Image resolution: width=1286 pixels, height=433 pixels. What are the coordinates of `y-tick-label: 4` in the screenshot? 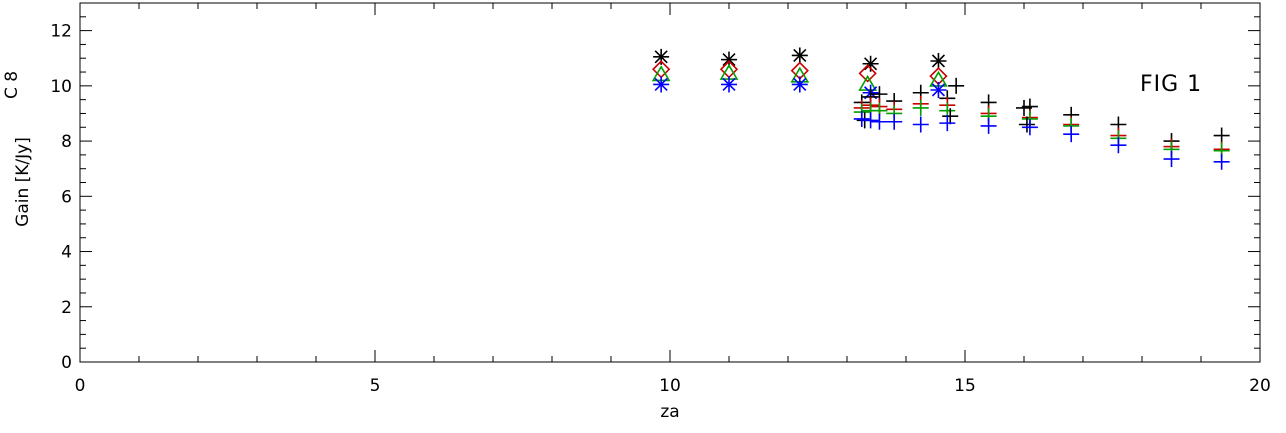 It's located at (66, 253).